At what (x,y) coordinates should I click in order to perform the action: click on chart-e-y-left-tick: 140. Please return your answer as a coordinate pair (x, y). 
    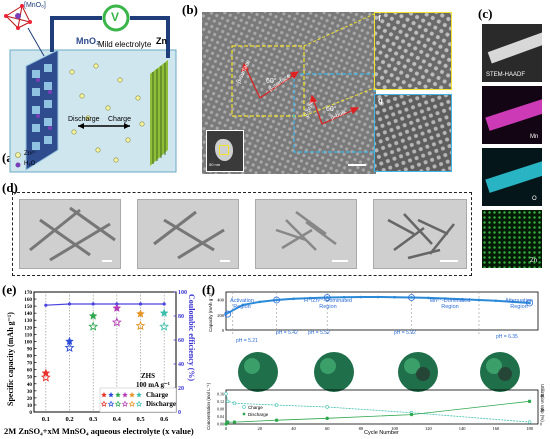
    Looking at the image, I should click on (28, 314).